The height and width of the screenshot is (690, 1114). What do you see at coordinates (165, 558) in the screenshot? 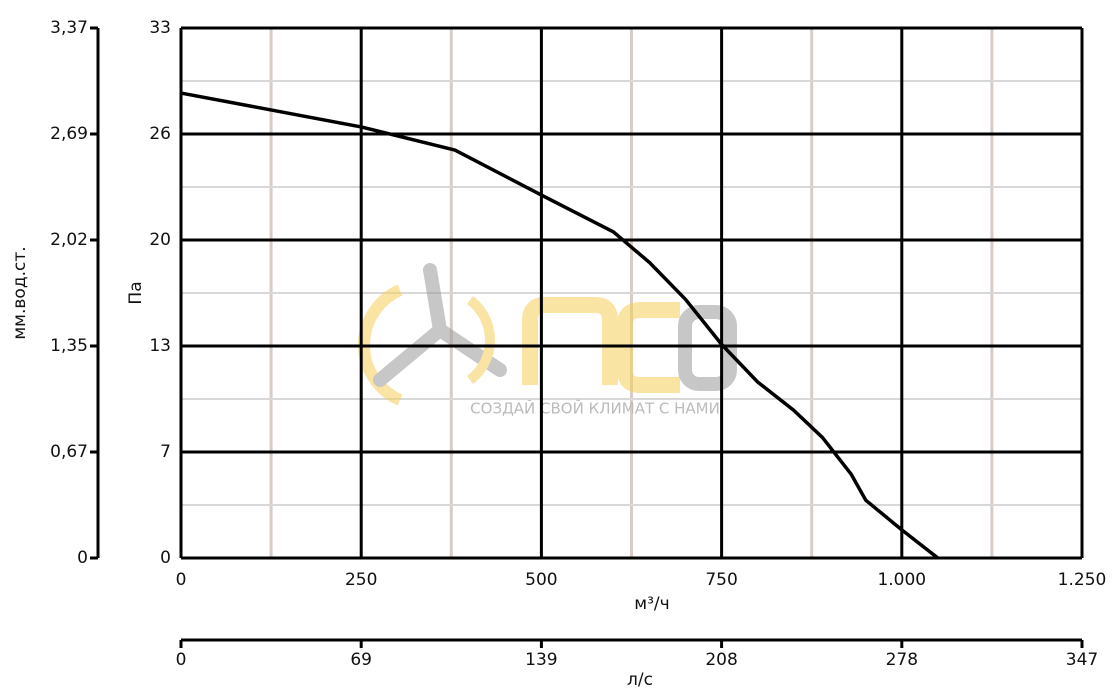
I see `y-tick-label: 0` at bounding box center [165, 558].